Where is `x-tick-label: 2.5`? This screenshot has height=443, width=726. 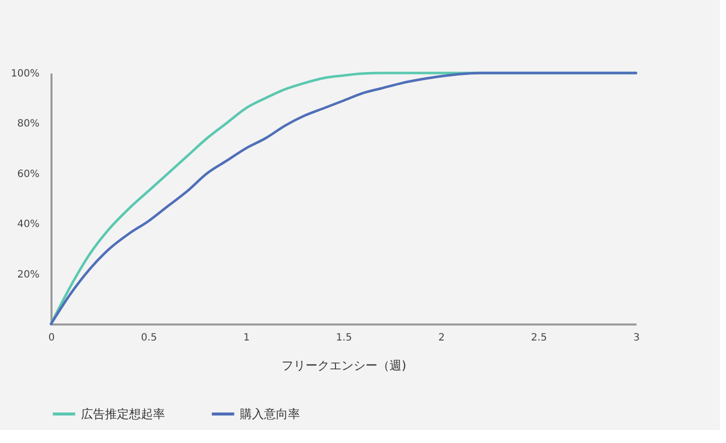 x-tick-label: 2.5 is located at coordinates (539, 338).